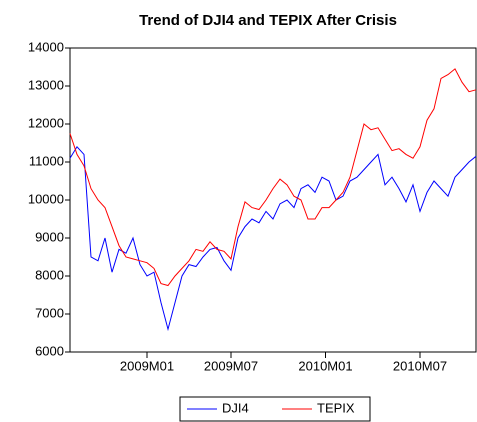 This screenshot has height=422, width=477. I want to click on x-tick-label: 2009M01, so click(147, 365).